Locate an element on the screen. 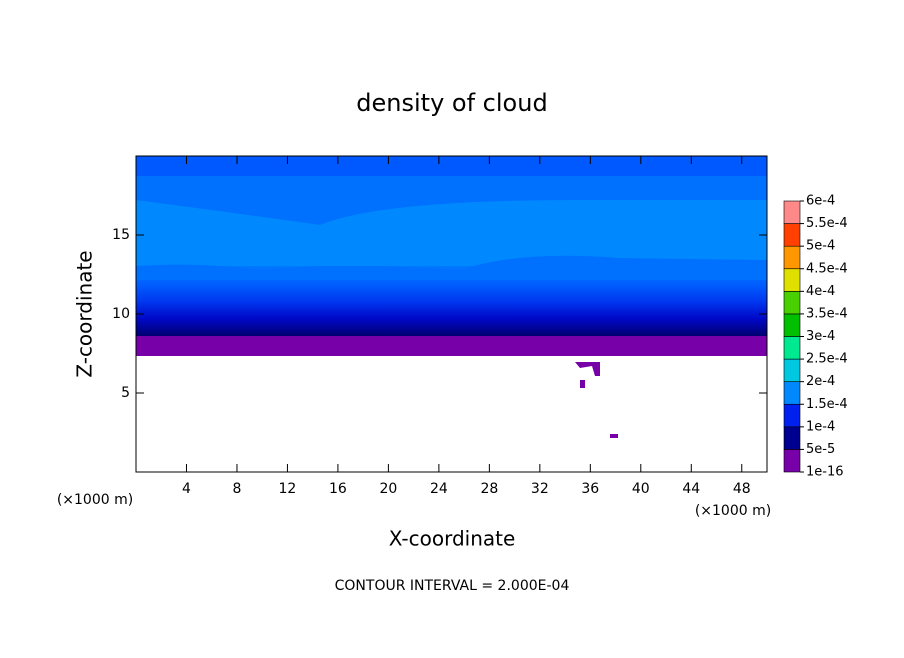  x-tick-label: 8 is located at coordinates (236, 489).